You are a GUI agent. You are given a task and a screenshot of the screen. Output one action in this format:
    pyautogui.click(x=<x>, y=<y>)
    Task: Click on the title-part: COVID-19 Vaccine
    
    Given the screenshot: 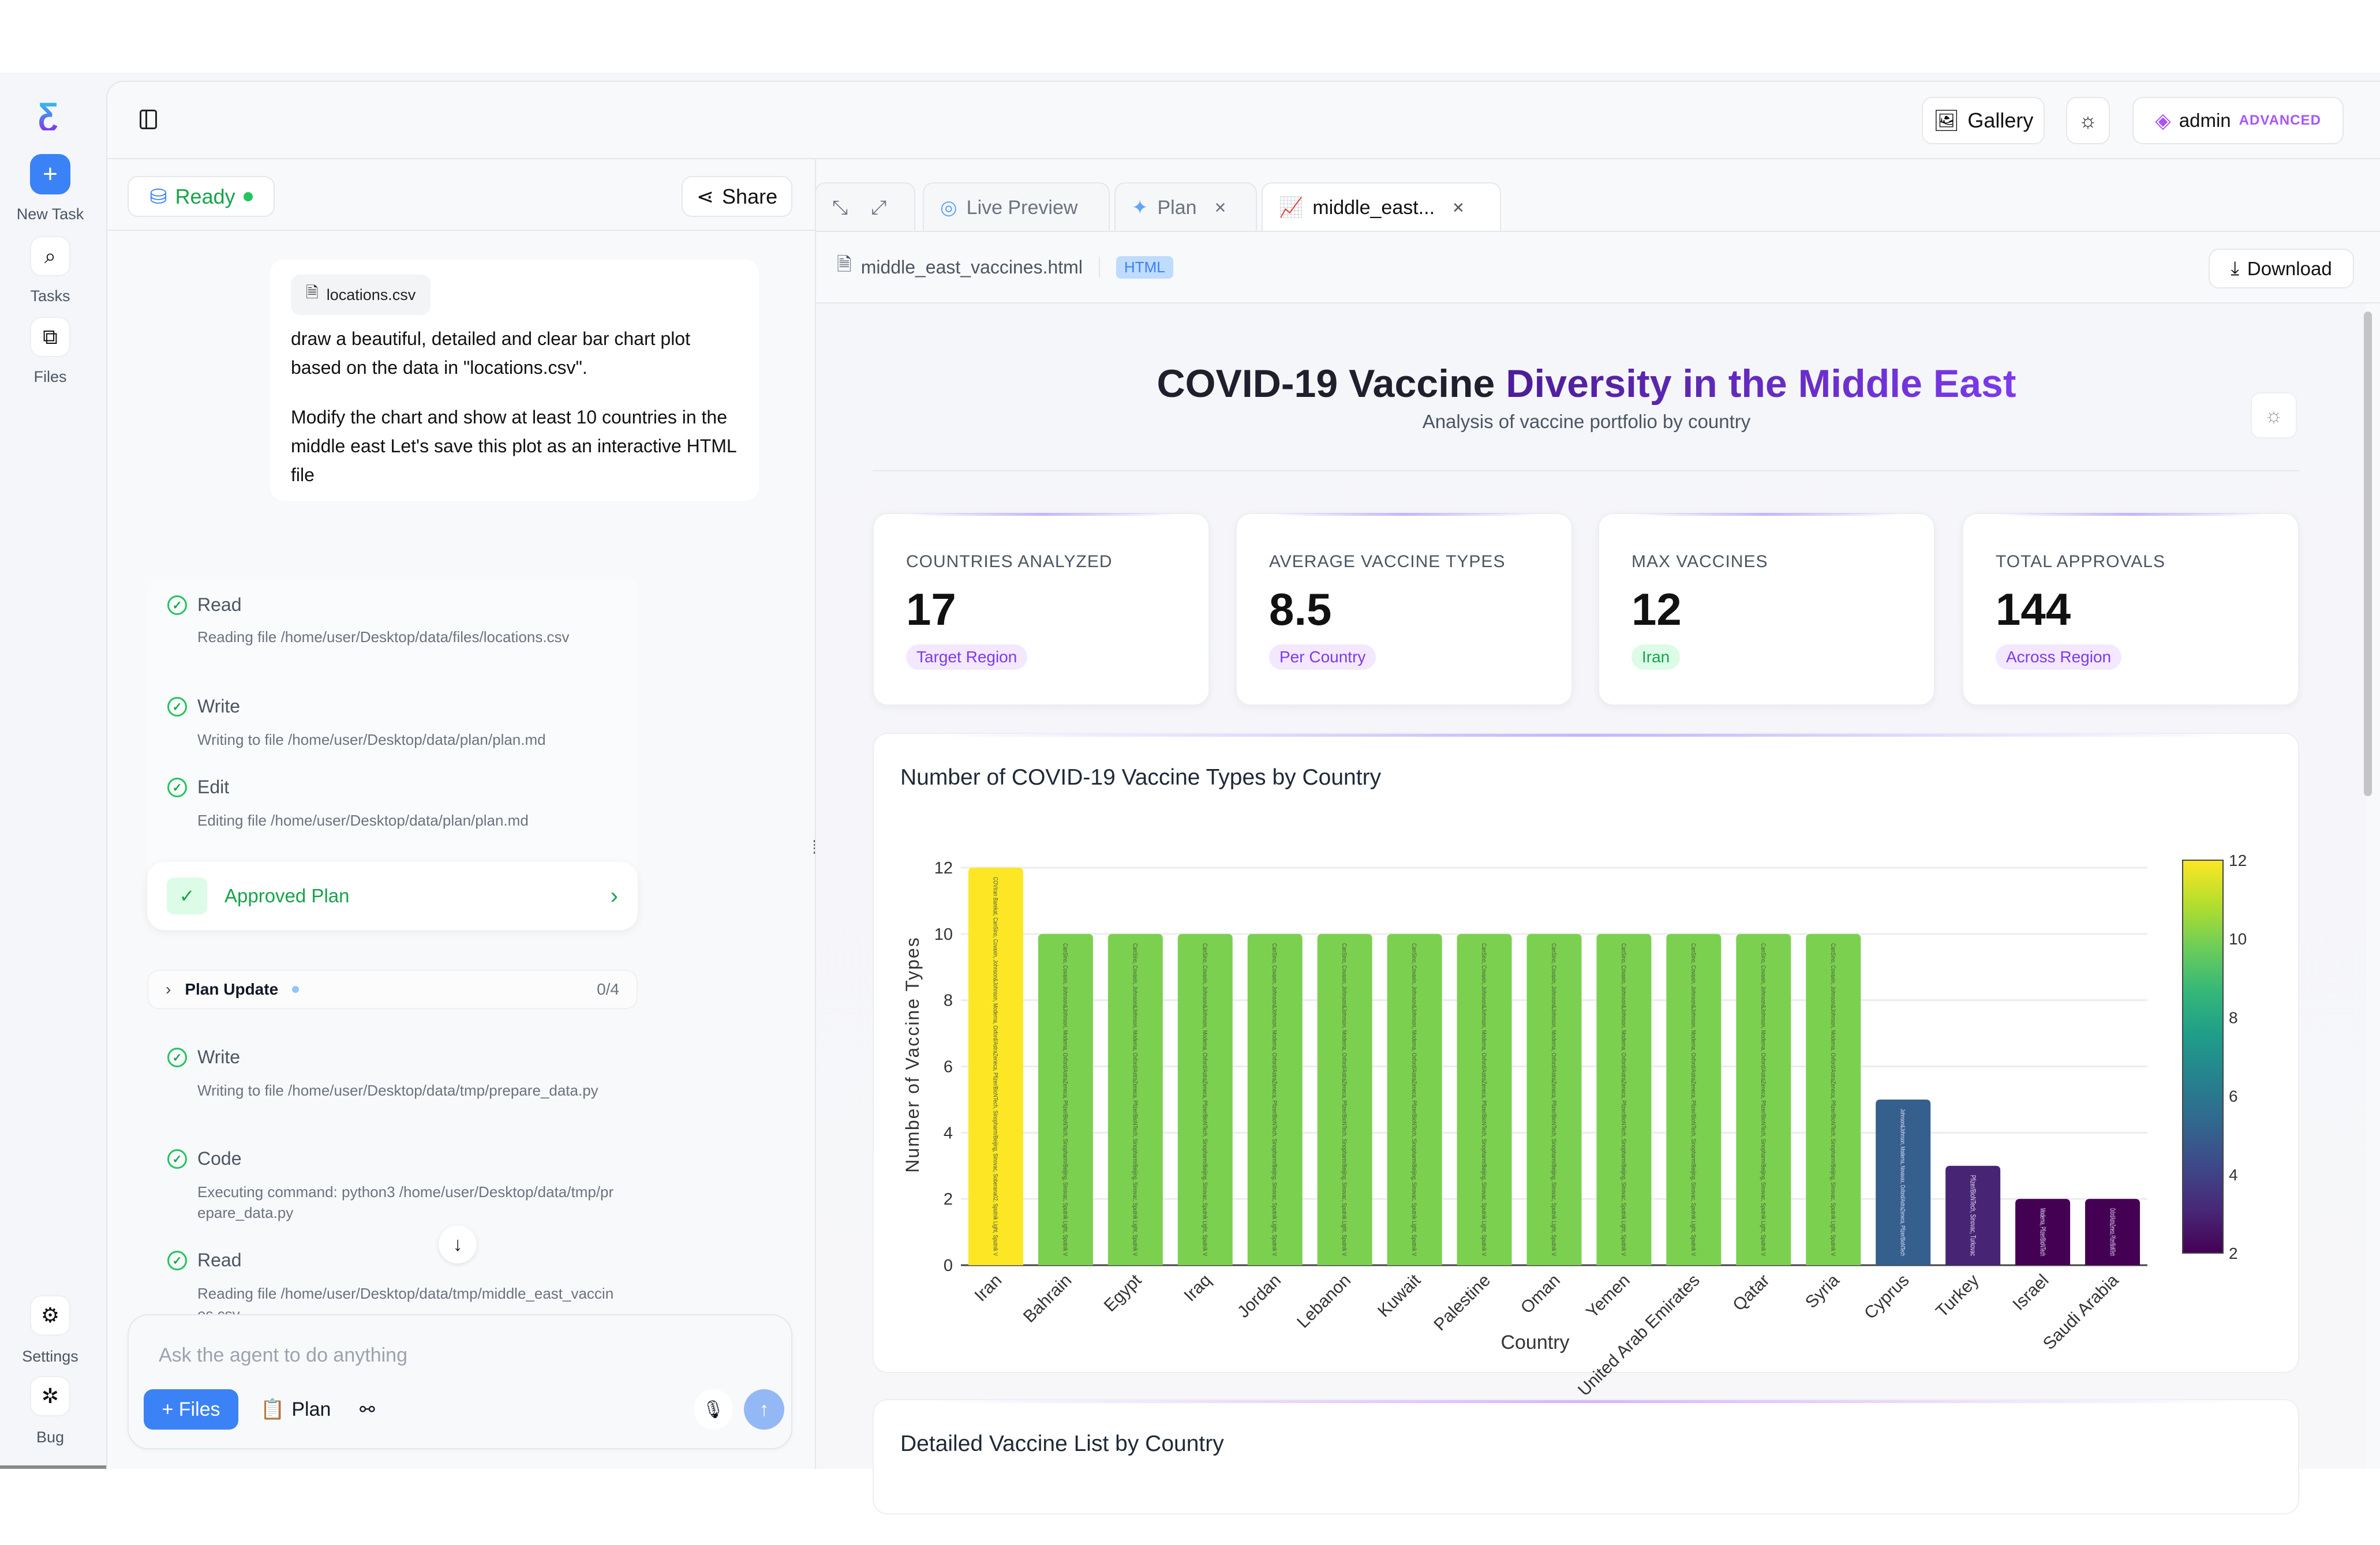 What is the action you would take?
    pyautogui.click(x=1331, y=384)
    